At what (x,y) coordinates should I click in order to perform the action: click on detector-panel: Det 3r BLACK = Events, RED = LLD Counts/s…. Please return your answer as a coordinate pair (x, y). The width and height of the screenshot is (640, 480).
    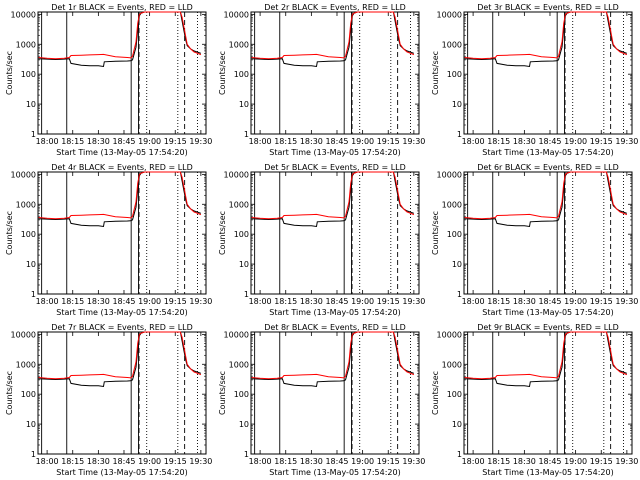
    Looking at the image, I should click on (532, 80).